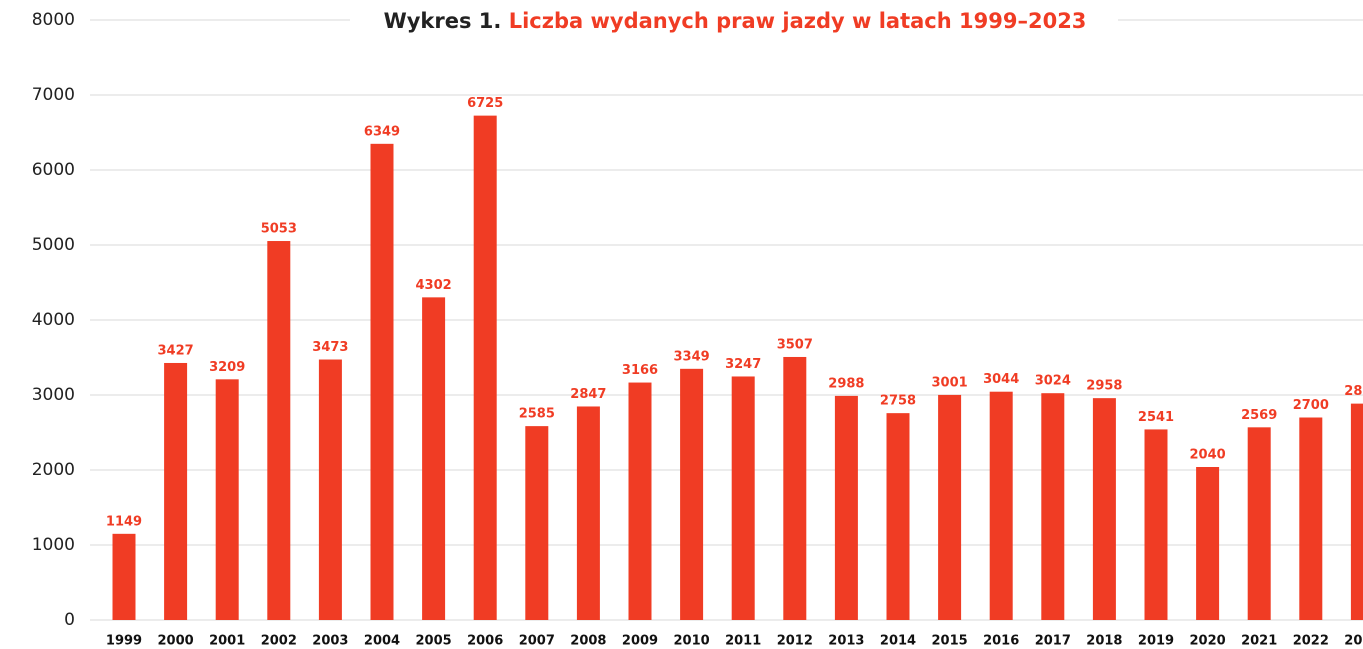 The image size is (1363, 649). Describe the element at coordinates (53, 320) in the screenshot. I see `y-tick-label: 4000` at that location.